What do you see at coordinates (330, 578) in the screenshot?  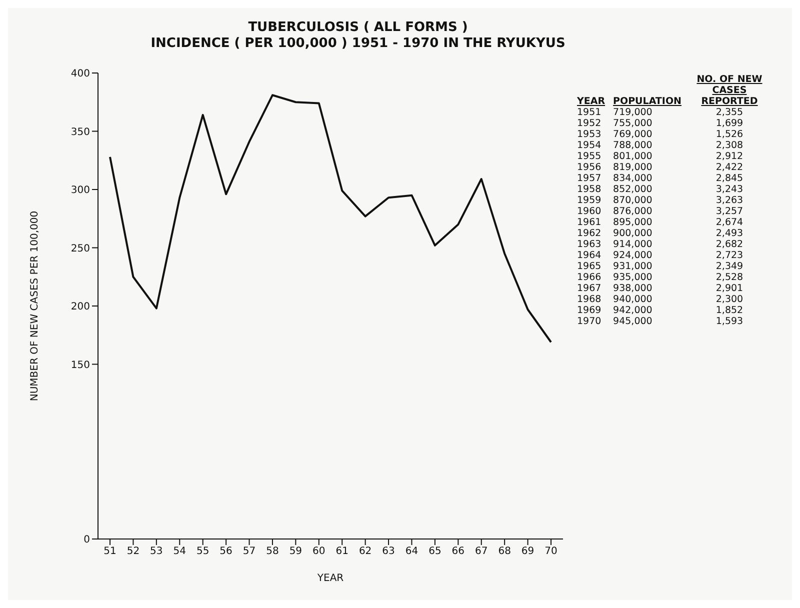 I see `x-axis-title: YEAR` at bounding box center [330, 578].